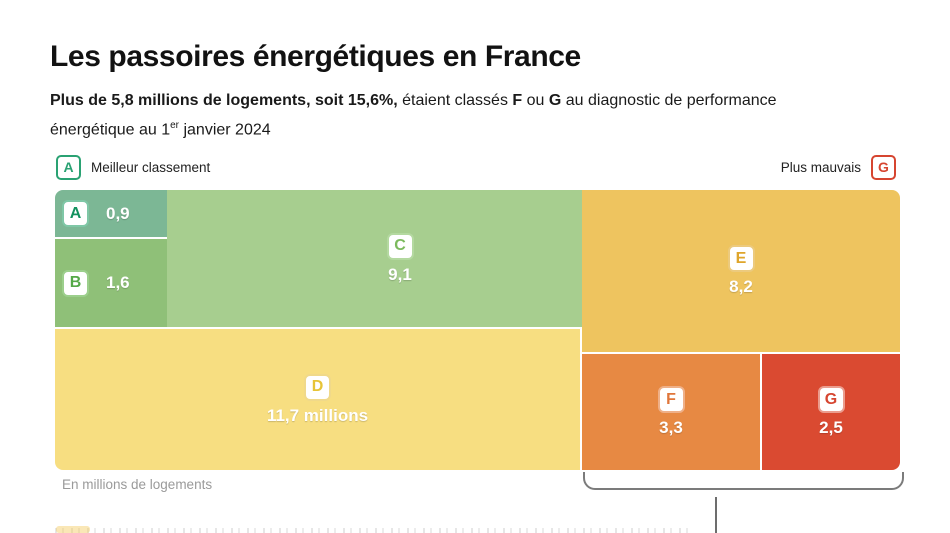  I want to click on dpe-class-d-icon: D, so click(317, 387).